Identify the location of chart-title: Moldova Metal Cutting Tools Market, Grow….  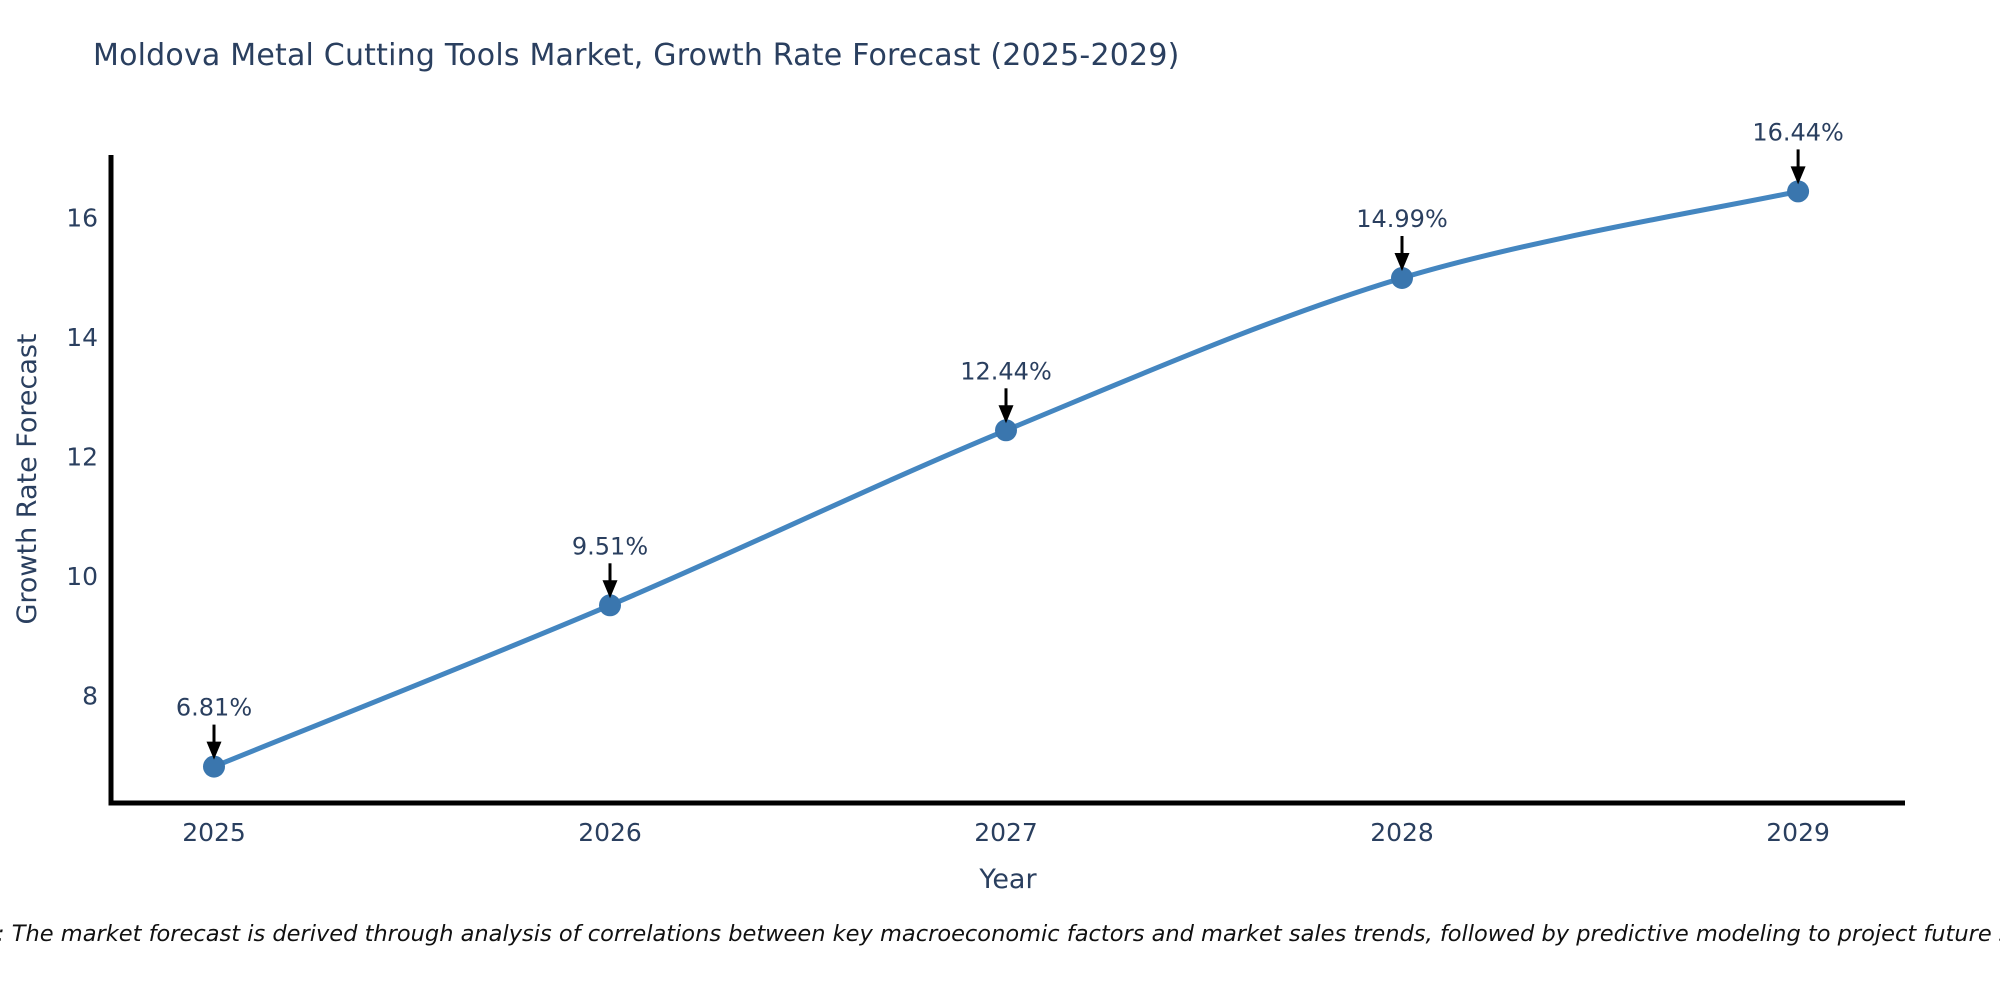
(636, 55).